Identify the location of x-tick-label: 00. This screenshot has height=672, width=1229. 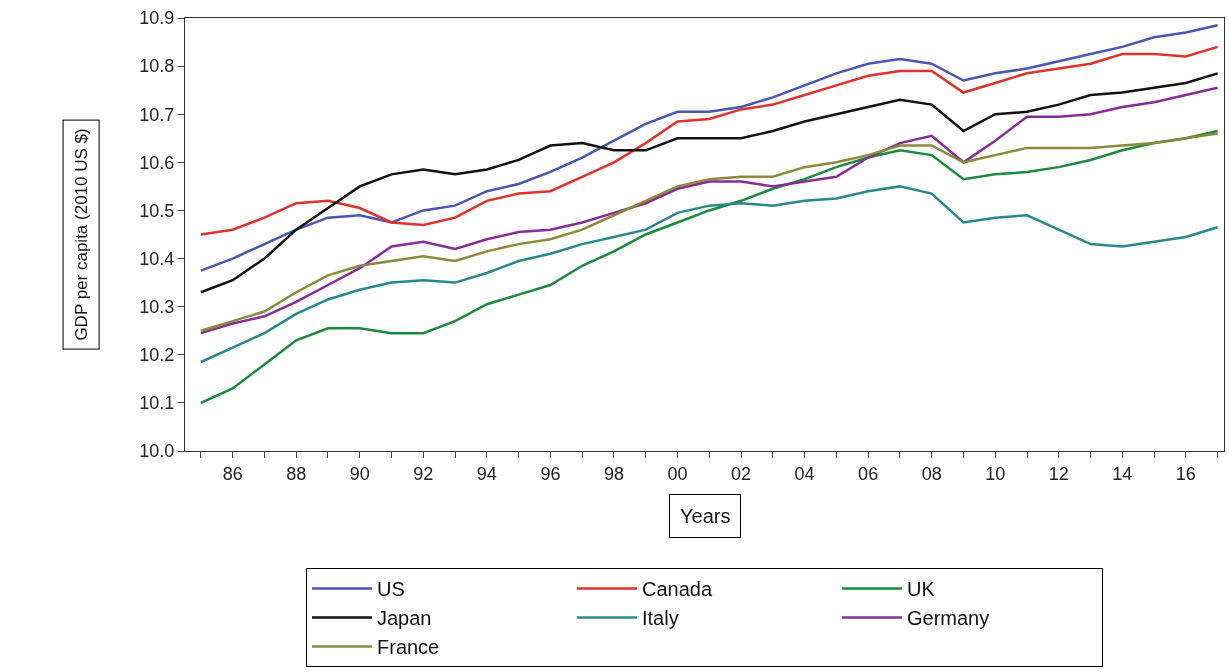
(677, 473).